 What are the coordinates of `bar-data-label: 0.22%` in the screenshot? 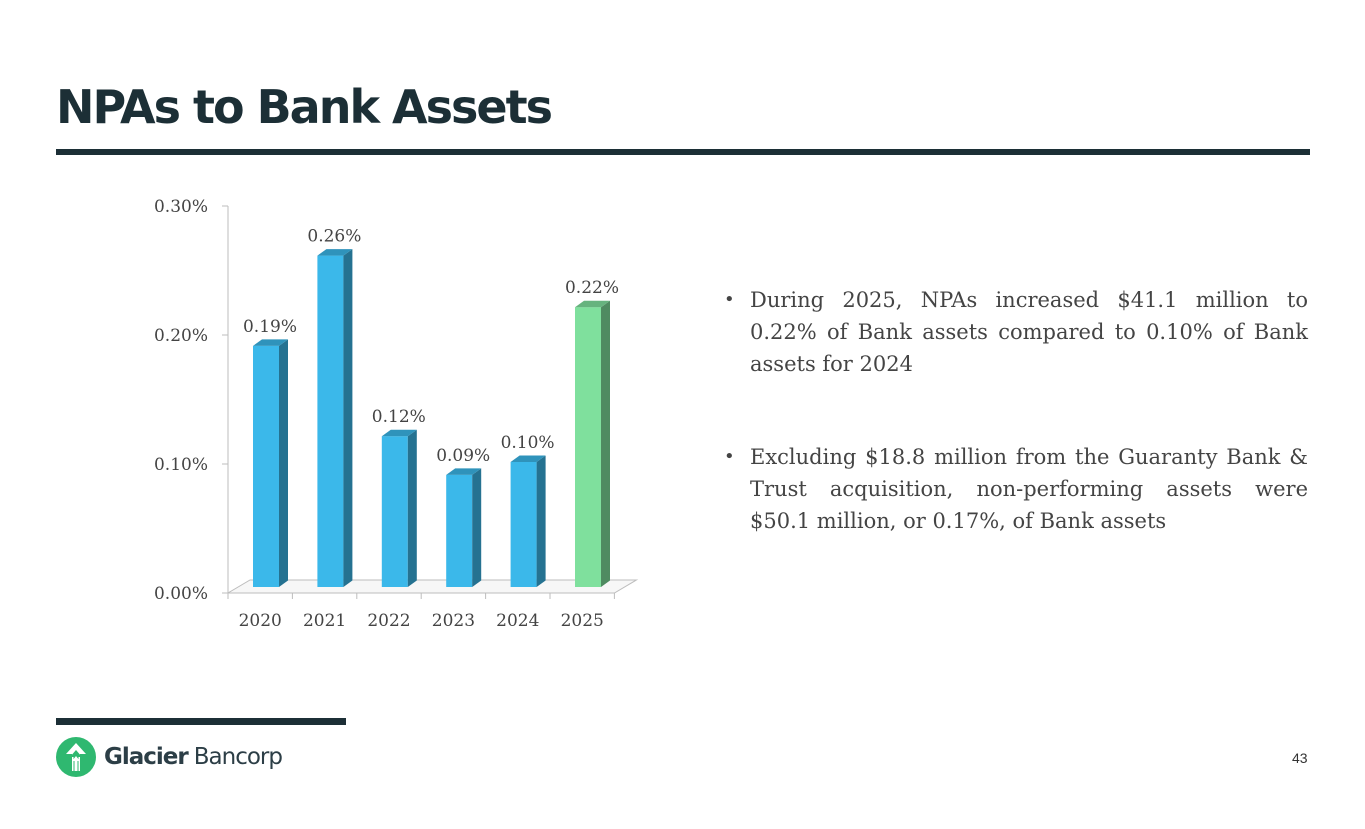 It's located at (592, 288).